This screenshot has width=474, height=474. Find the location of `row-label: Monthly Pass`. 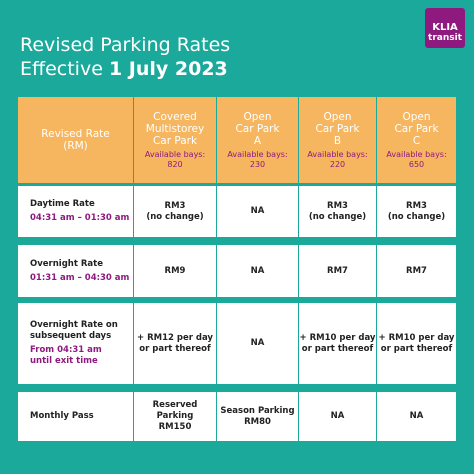

row-label: Monthly Pass is located at coordinates (75, 416).